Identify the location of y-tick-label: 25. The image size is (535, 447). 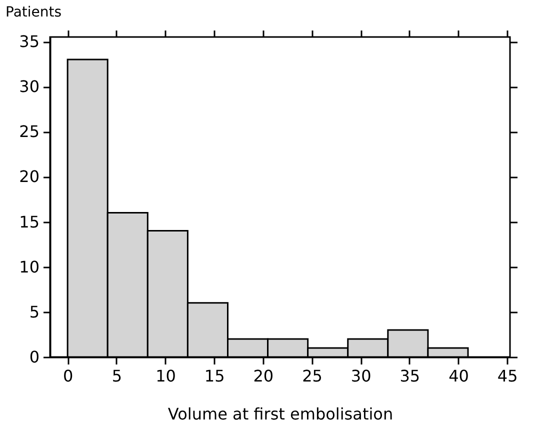
(29, 132).